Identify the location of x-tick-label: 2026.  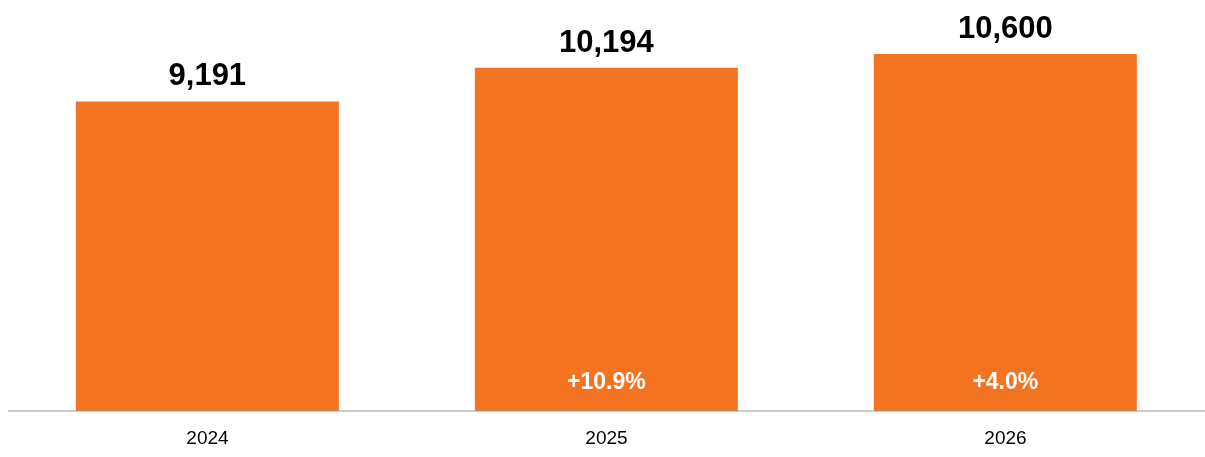
(1005, 438).